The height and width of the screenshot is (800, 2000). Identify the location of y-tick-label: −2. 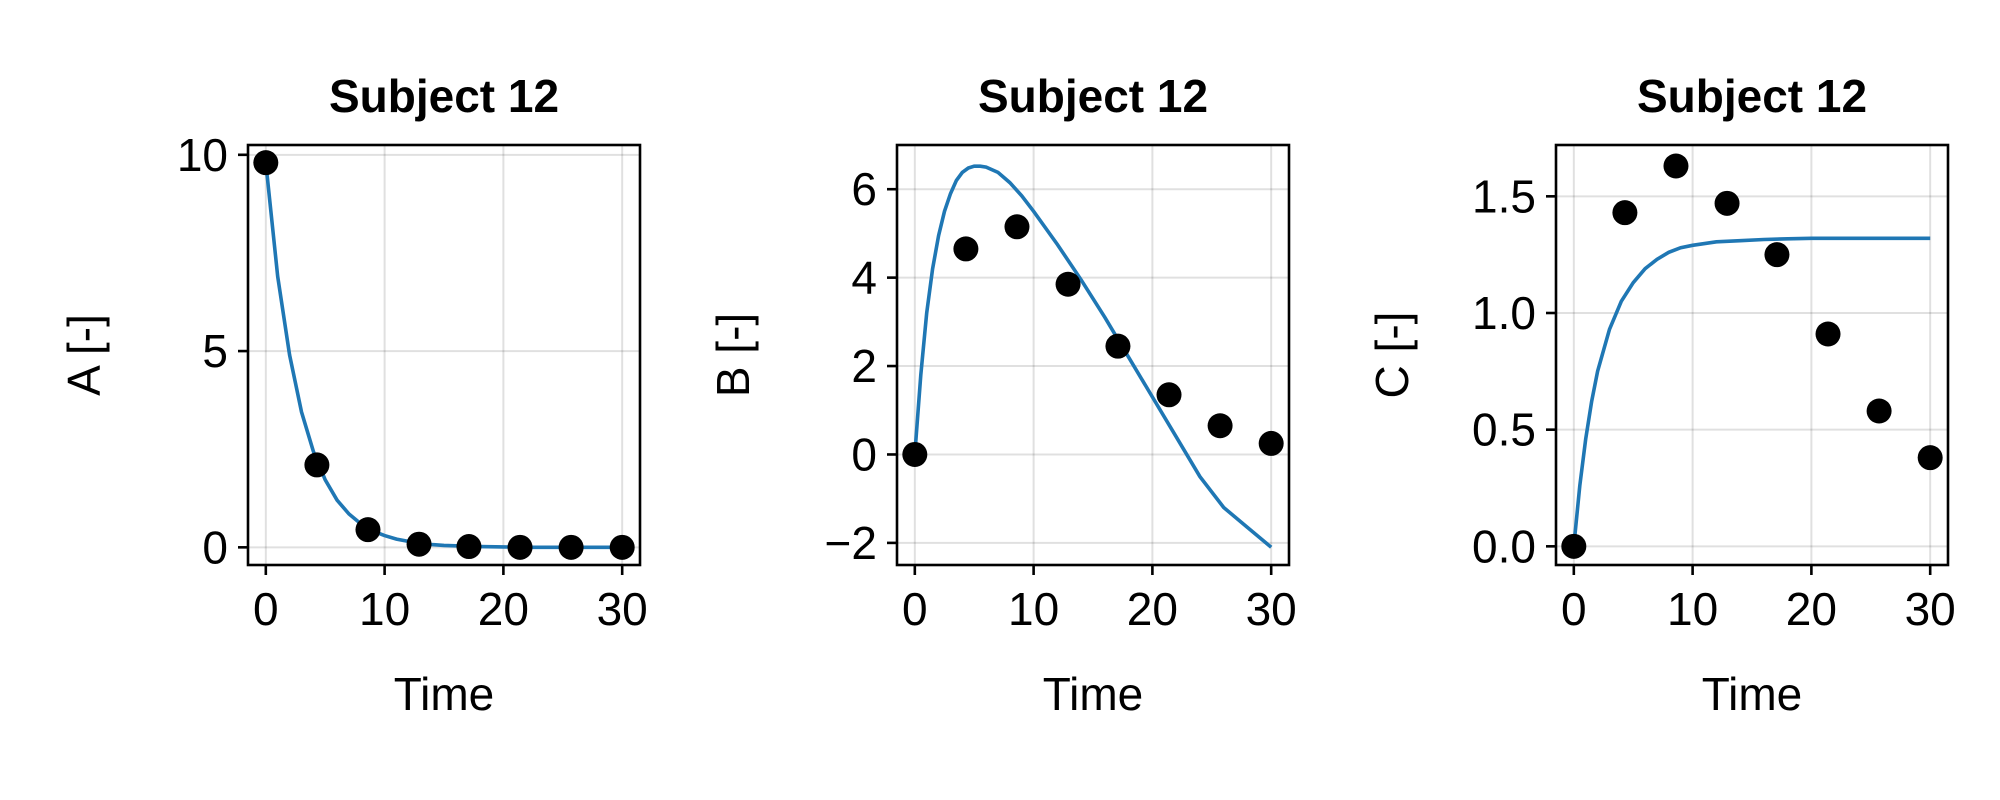
(851, 543).